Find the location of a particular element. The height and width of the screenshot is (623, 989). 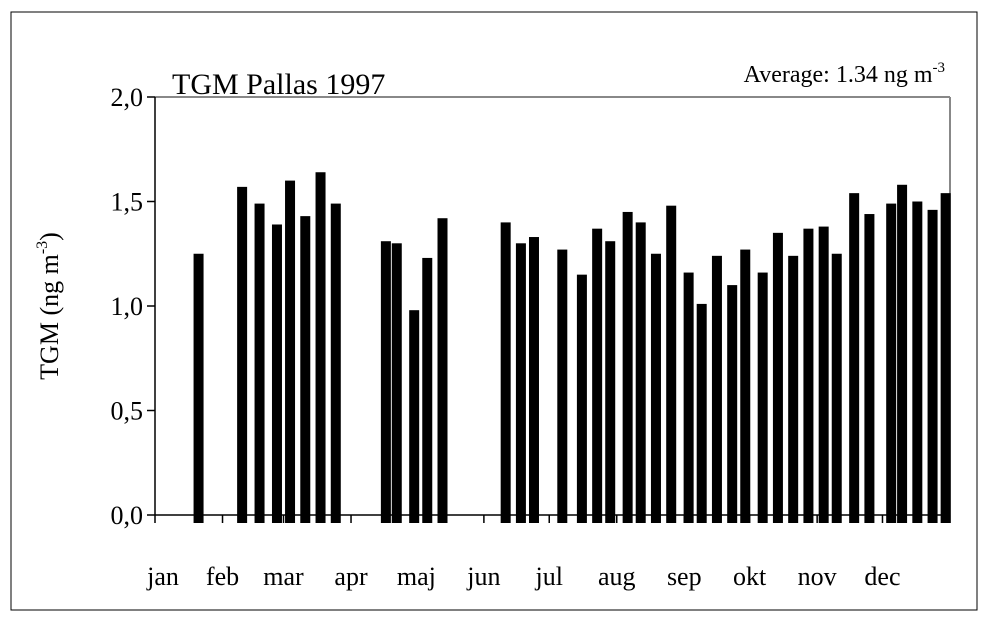

x-tick-label: aug is located at coordinates (617, 576).